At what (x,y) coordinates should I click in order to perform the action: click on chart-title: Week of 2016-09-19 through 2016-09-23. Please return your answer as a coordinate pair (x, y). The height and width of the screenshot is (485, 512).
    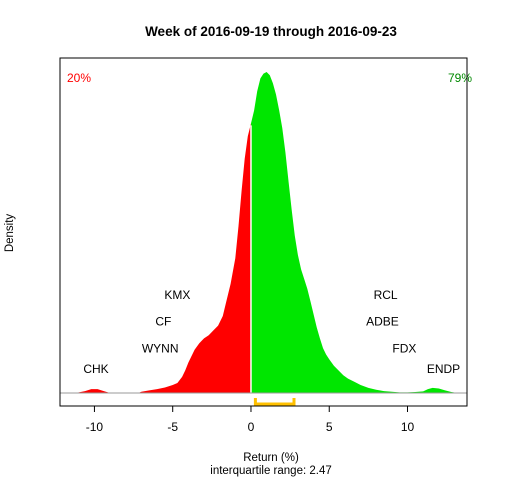
    Looking at the image, I should click on (271, 31).